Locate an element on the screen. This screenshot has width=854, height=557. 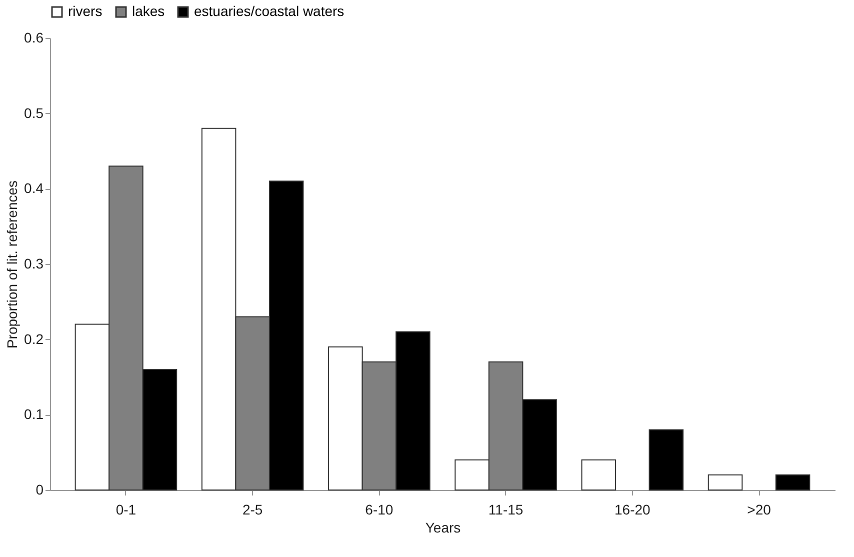
y-tick-label: 0 is located at coordinates (40, 490).